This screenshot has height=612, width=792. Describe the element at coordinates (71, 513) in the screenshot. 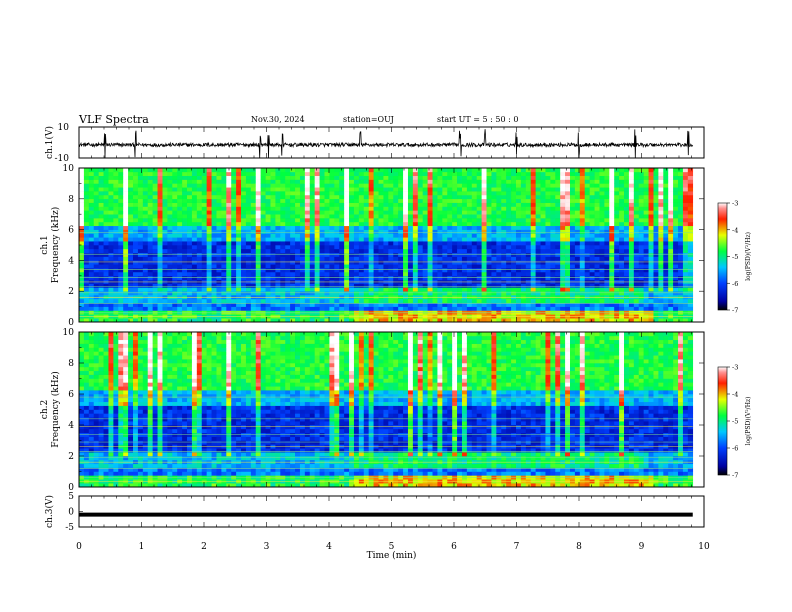

I see `waveform-ch3-ytick: 0` at that location.